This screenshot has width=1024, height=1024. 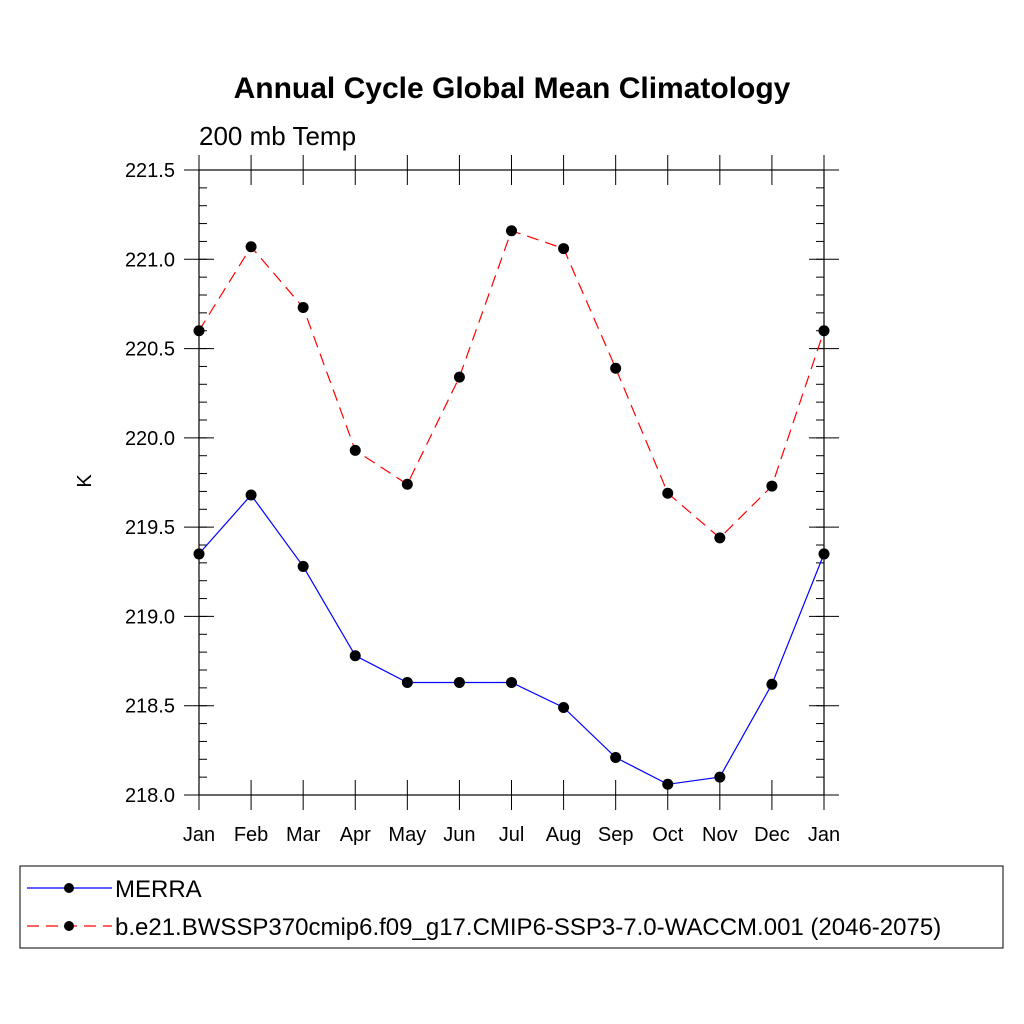 What do you see at coordinates (720, 835) in the screenshot?
I see `x-tick-label: Nov` at bounding box center [720, 835].